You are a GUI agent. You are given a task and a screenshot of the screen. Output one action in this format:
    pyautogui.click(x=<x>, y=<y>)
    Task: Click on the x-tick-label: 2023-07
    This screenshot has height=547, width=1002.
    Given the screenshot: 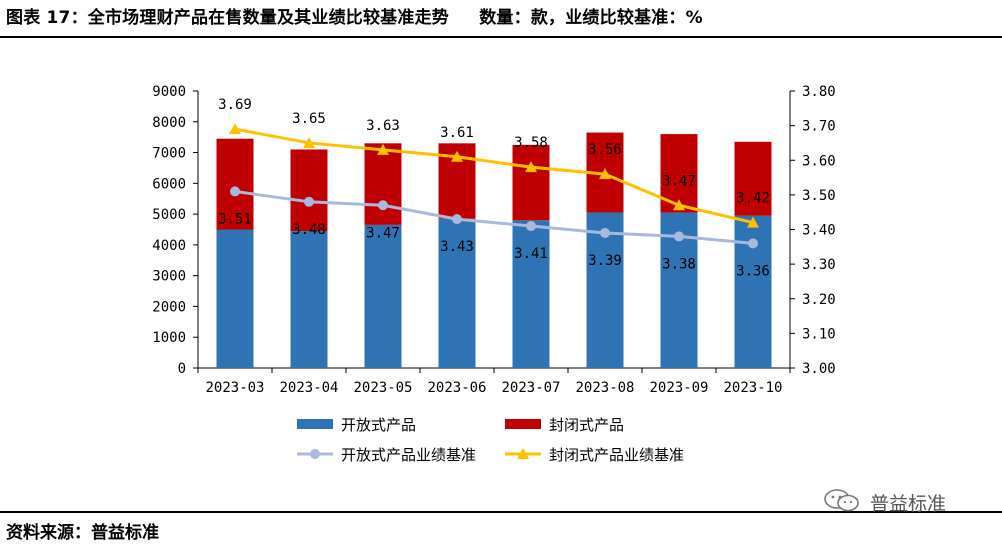 What is the action you would take?
    pyautogui.click(x=530, y=388)
    